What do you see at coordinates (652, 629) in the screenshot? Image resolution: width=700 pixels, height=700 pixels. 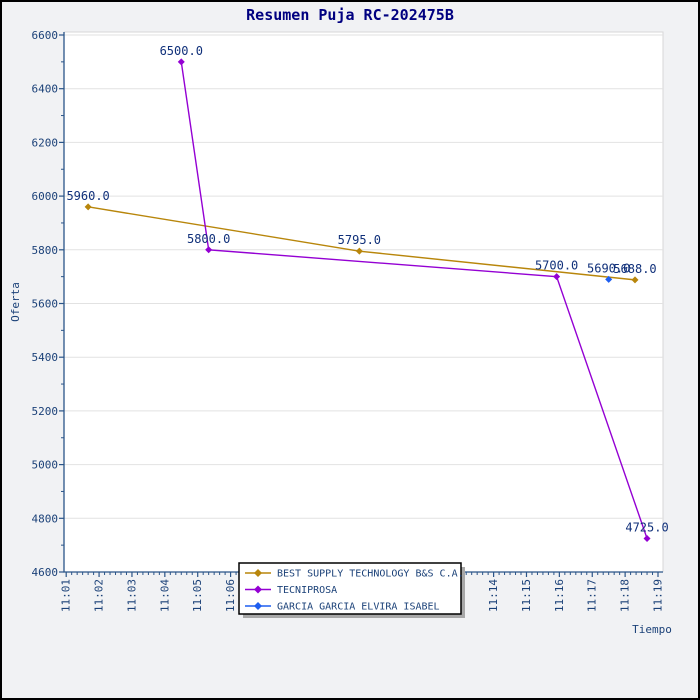 I see `x-axis-title: Tiempo` at bounding box center [652, 629].